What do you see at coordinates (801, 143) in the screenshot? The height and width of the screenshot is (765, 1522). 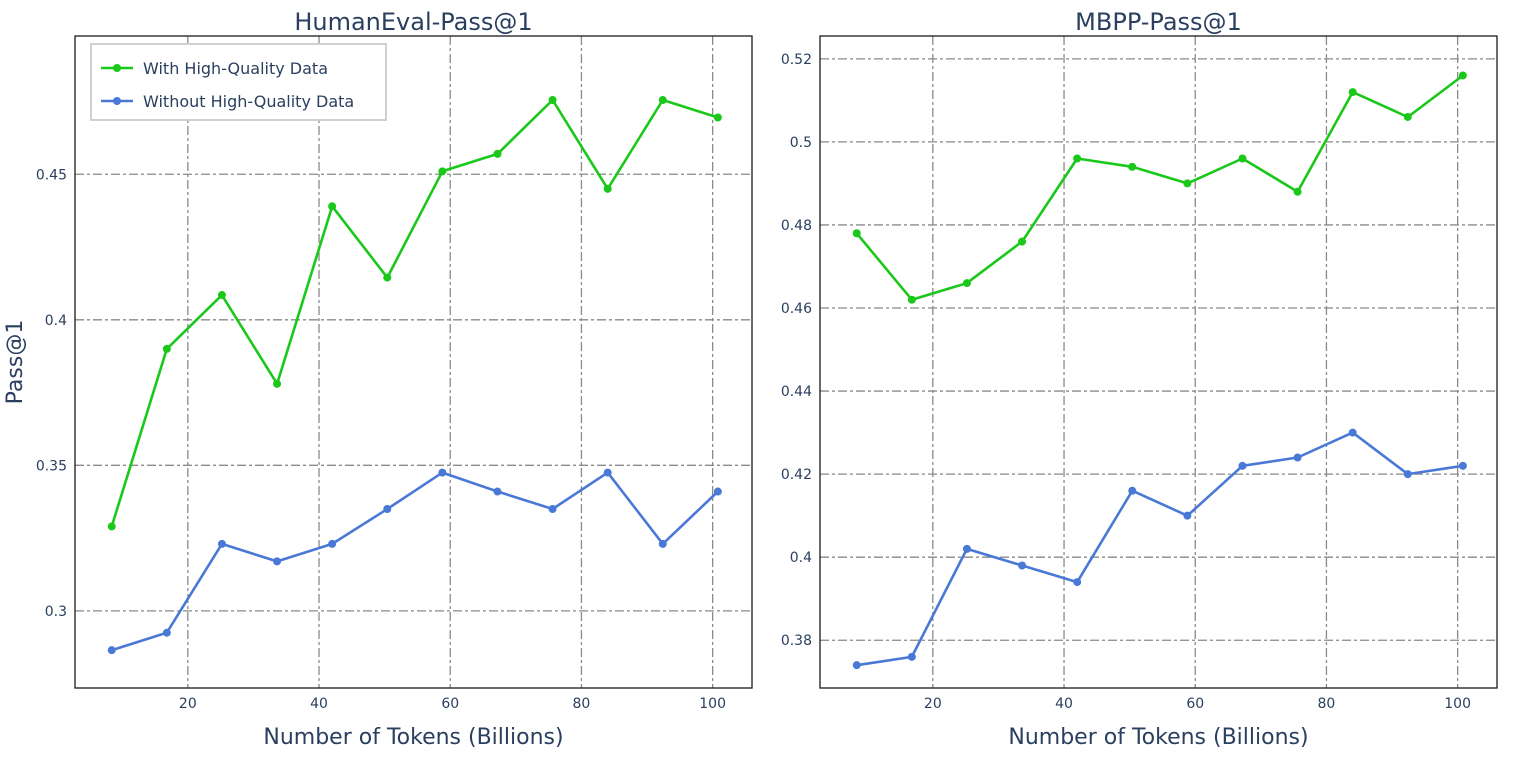 I see `y-tick-label: 0.5` at bounding box center [801, 143].